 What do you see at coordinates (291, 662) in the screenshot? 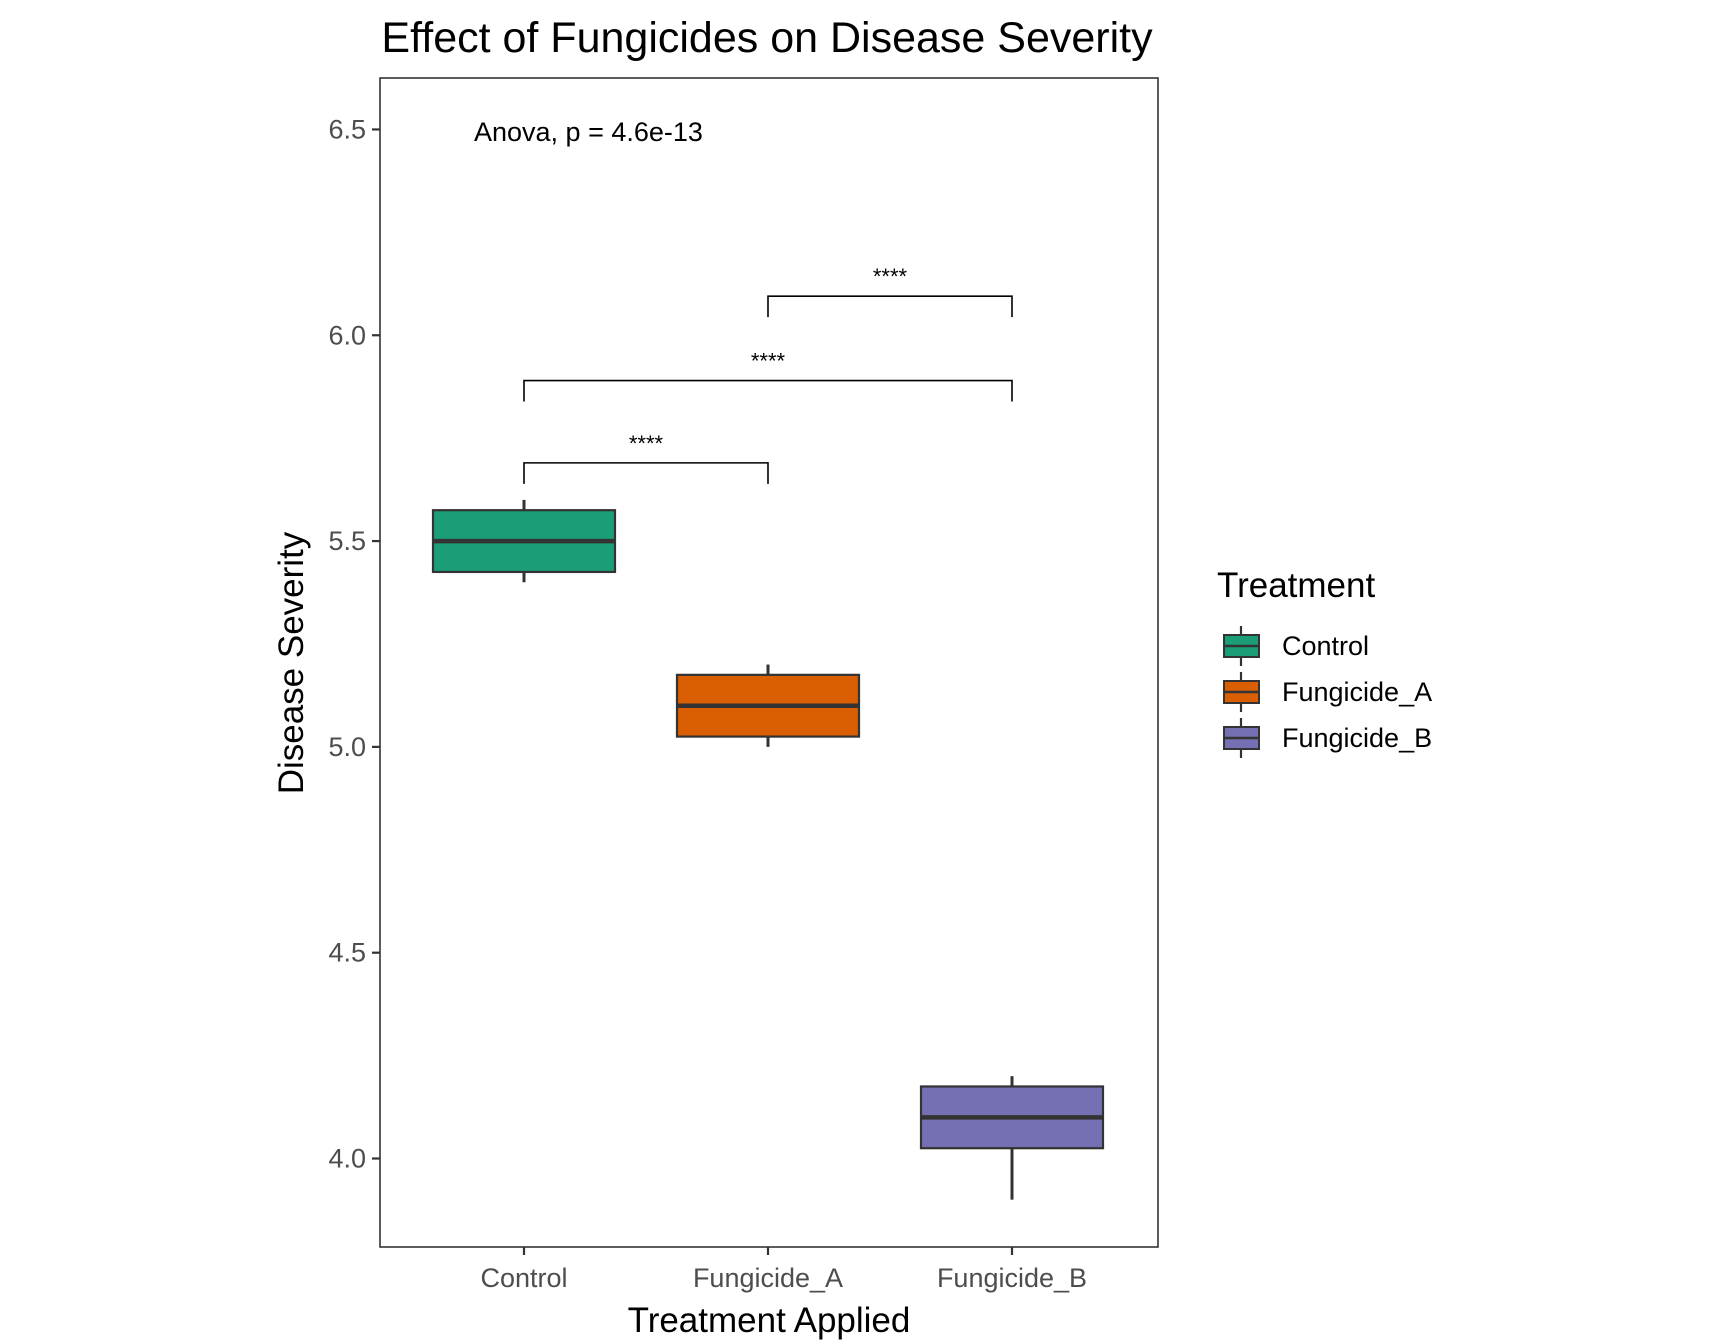
I see `y-axis-title: Disease Severity` at bounding box center [291, 662].